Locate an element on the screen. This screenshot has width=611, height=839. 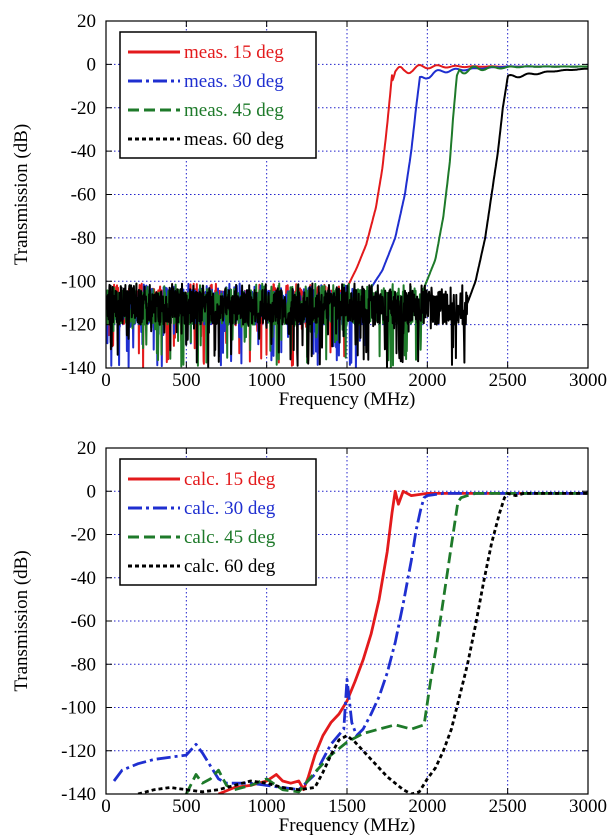
legend-label: meas. 45 deg is located at coordinates (234, 110).